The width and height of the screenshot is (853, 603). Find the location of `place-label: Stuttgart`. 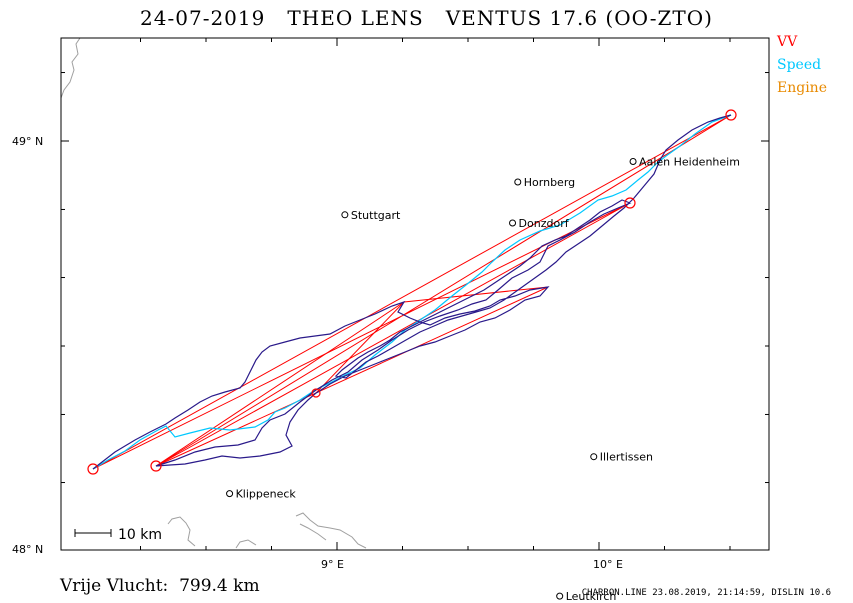

place-label: Stuttgart is located at coordinates (376, 215).